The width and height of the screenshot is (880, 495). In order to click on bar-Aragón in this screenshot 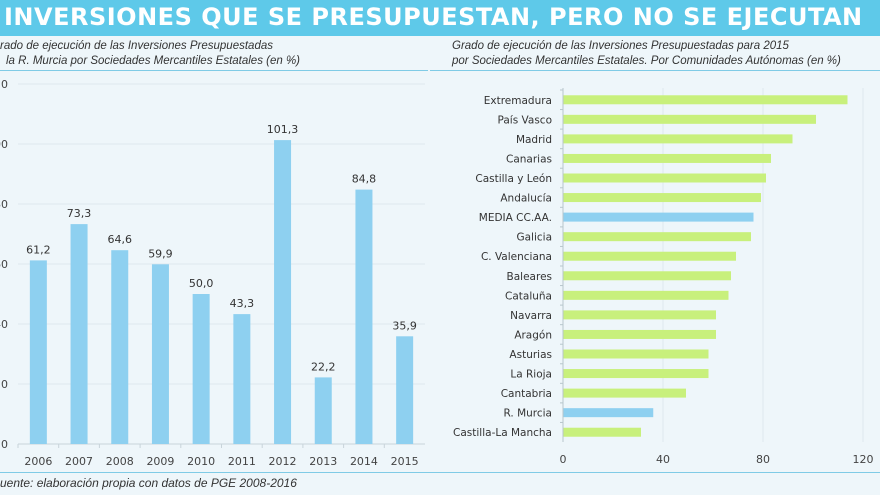, I will do `click(639, 334)`.